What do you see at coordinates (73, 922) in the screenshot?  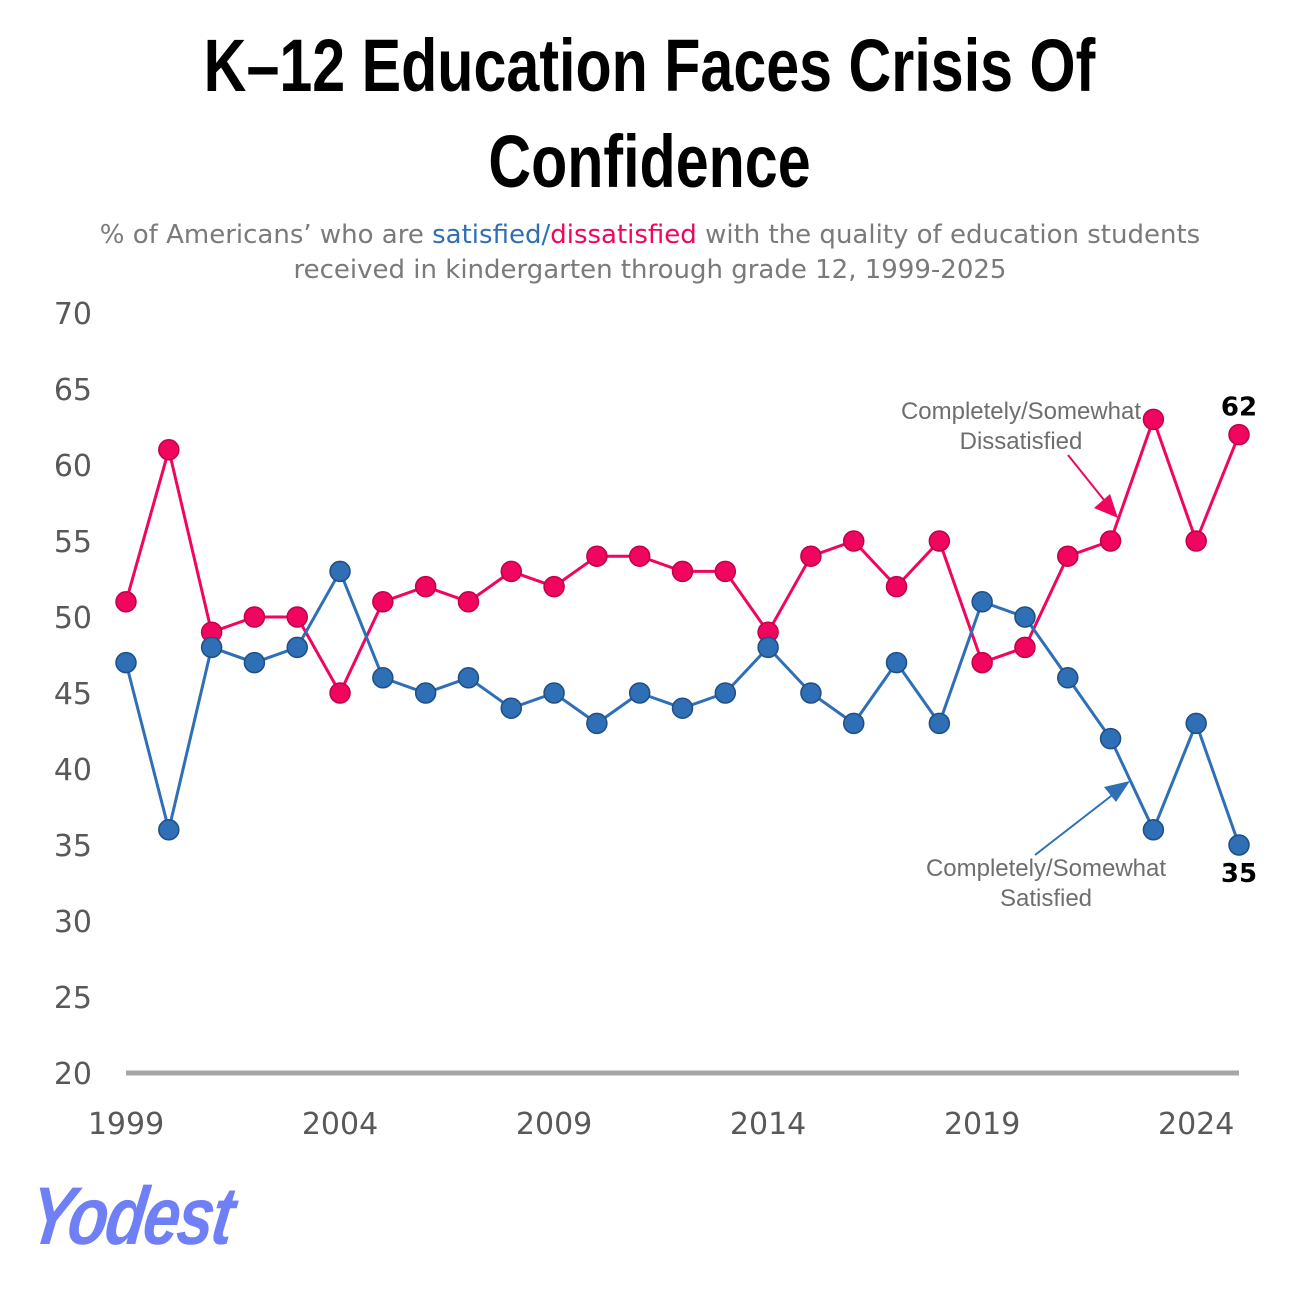 I see `y-tick-label: 30` at bounding box center [73, 922].